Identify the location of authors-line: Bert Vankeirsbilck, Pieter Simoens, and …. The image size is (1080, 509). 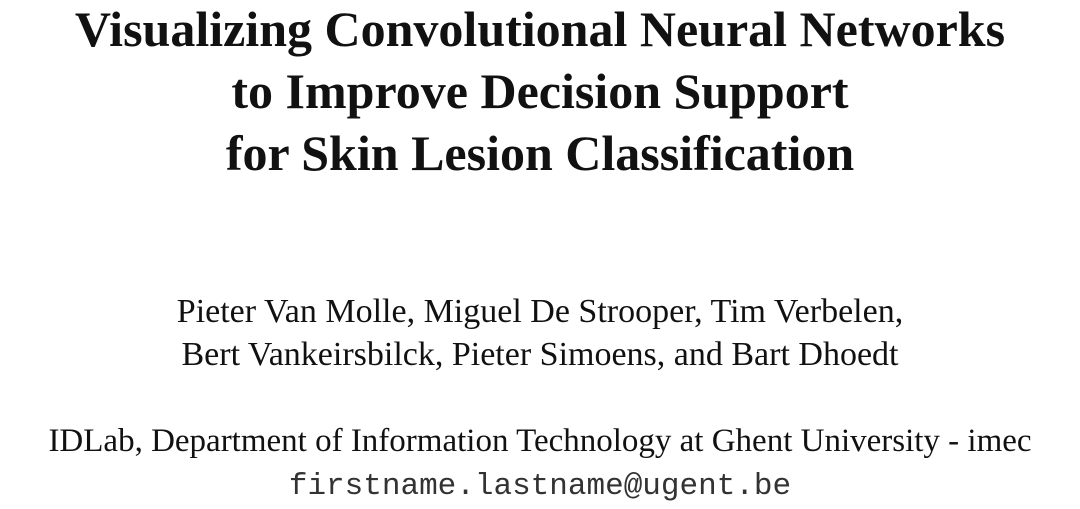
(540, 354).